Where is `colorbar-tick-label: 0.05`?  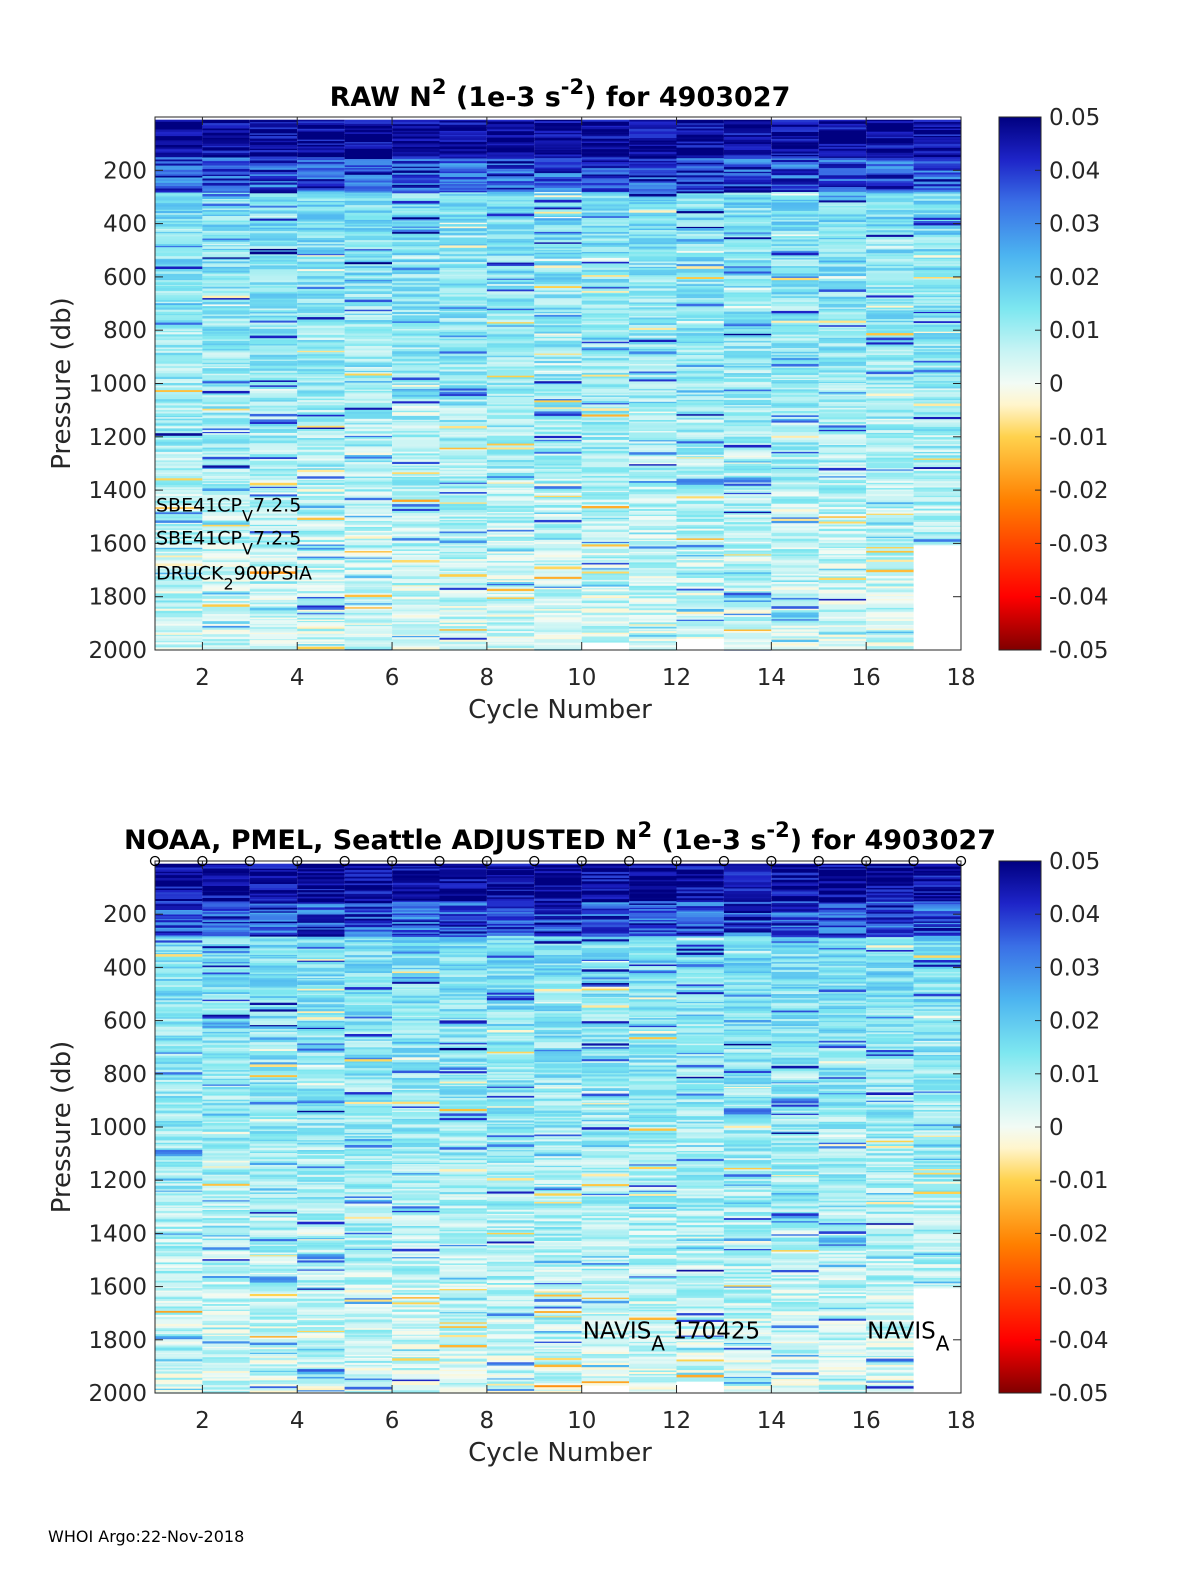 colorbar-tick-label: 0.05 is located at coordinates (1074, 118).